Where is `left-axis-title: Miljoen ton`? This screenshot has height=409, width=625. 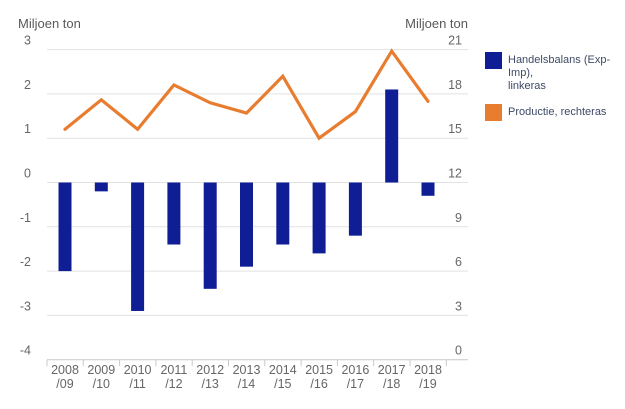 left-axis-title: Miljoen ton is located at coordinates (49, 23).